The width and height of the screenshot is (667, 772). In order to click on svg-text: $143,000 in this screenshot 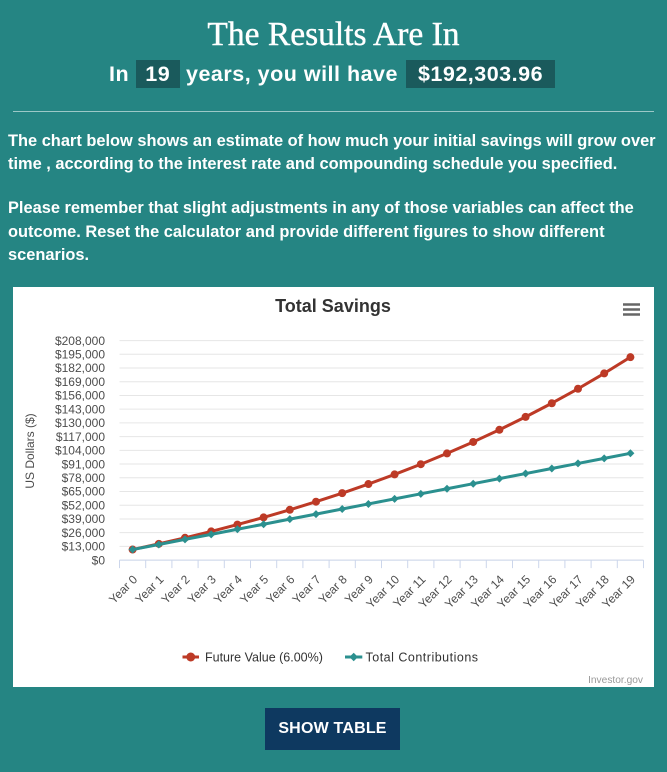, I will do `click(80, 409)`.